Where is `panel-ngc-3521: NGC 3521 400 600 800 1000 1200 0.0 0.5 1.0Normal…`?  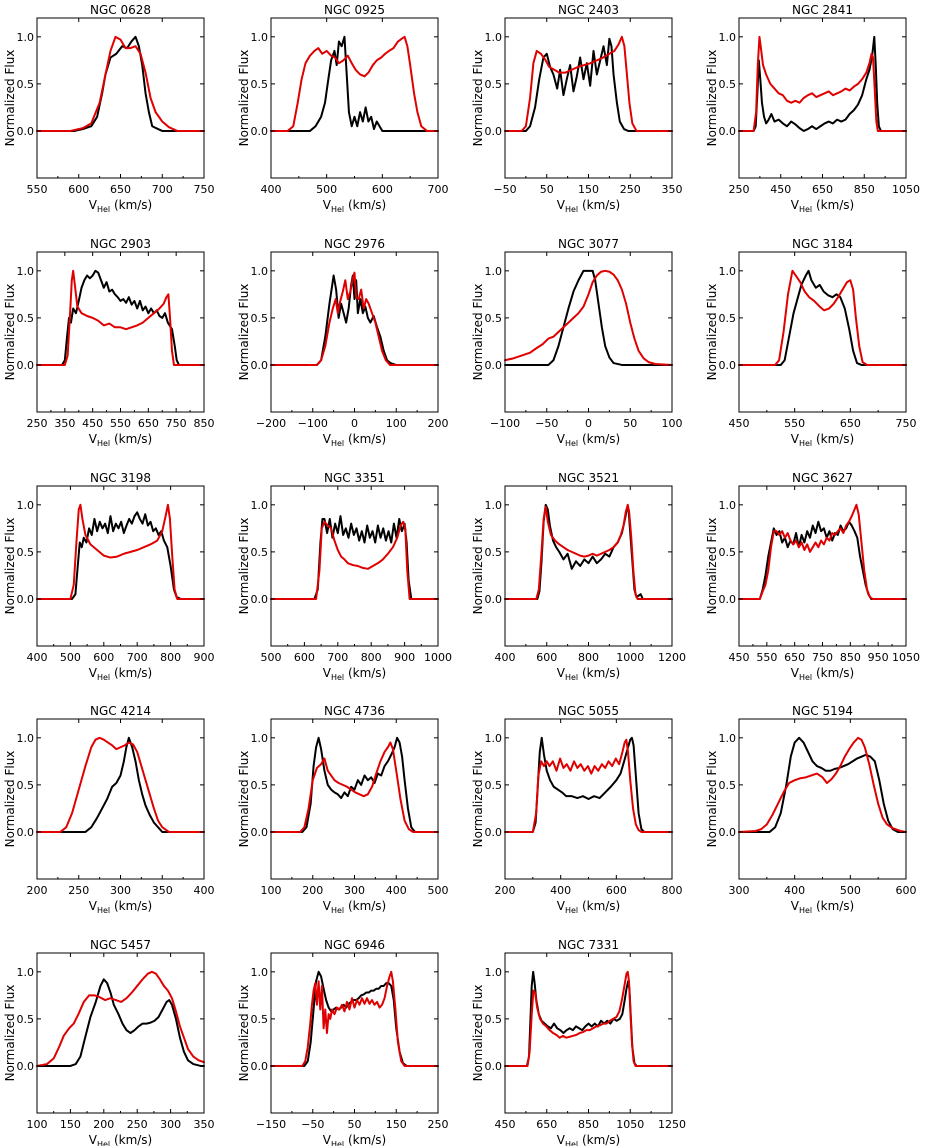
panel-ngc-3521: NGC 3521 400 600 800 1000 1200 0.0 0.5 1.0Normal… is located at coordinates (578, 576).